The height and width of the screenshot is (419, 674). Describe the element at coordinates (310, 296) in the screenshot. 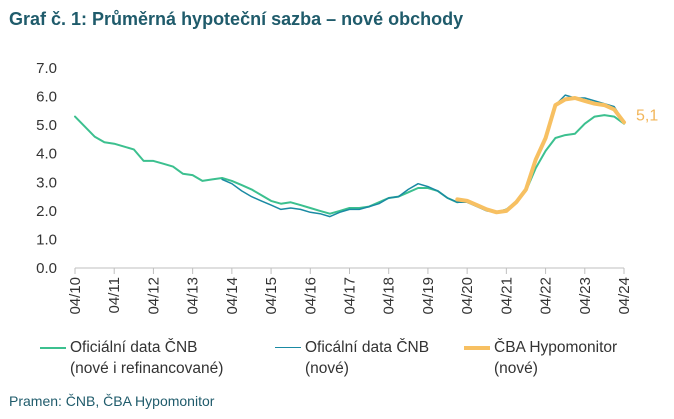

I see `x-tick-label: 04/16` at that location.